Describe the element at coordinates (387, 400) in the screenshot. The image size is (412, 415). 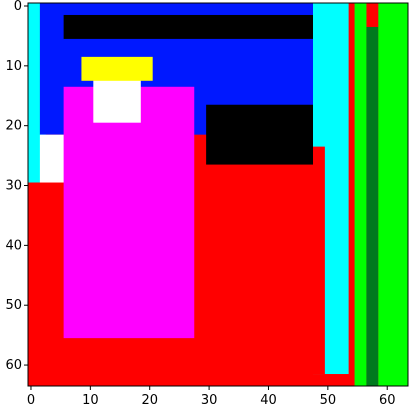
I see `x-tick-label: 60` at that location.